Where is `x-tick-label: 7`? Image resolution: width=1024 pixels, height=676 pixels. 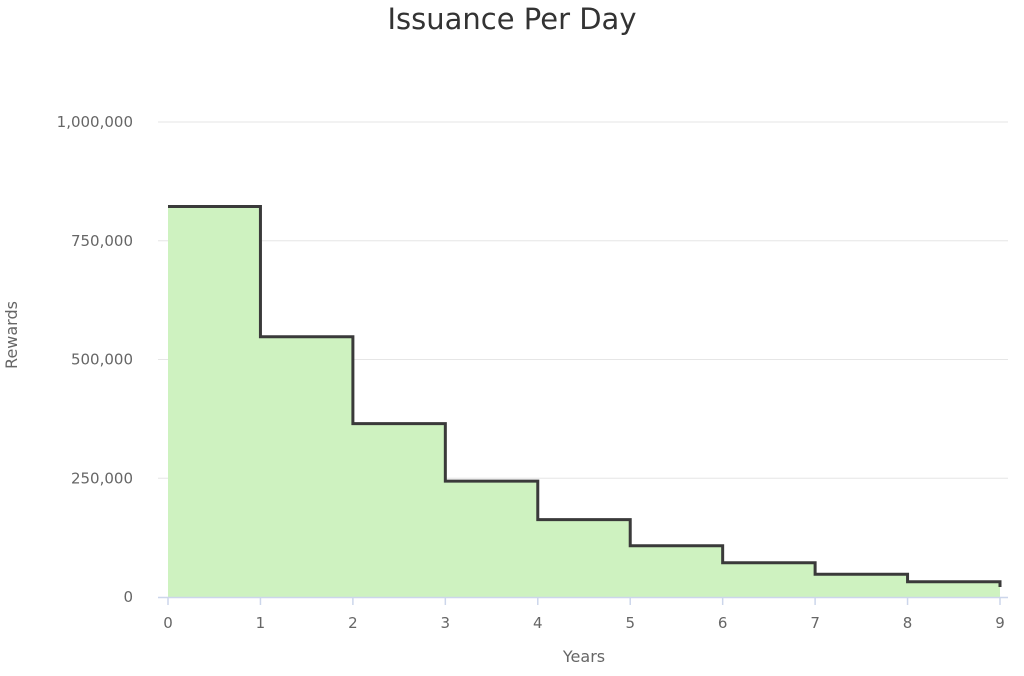 x-tick-label: 7 is located at coordinates (815, 623).